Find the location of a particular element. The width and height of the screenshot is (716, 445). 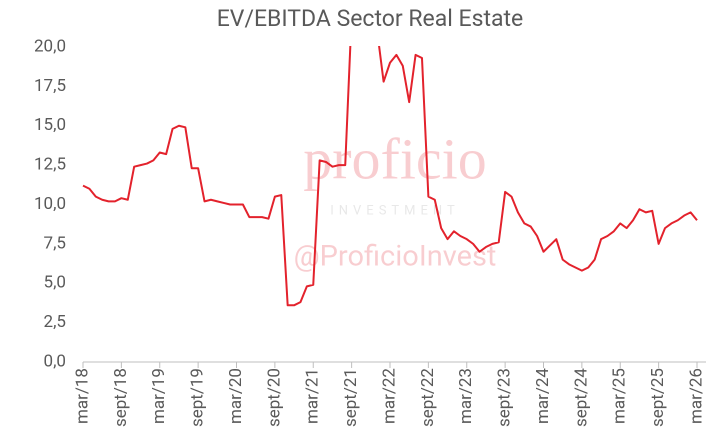

x-tick-label: sept/20 is located at coordinates (274, 397).